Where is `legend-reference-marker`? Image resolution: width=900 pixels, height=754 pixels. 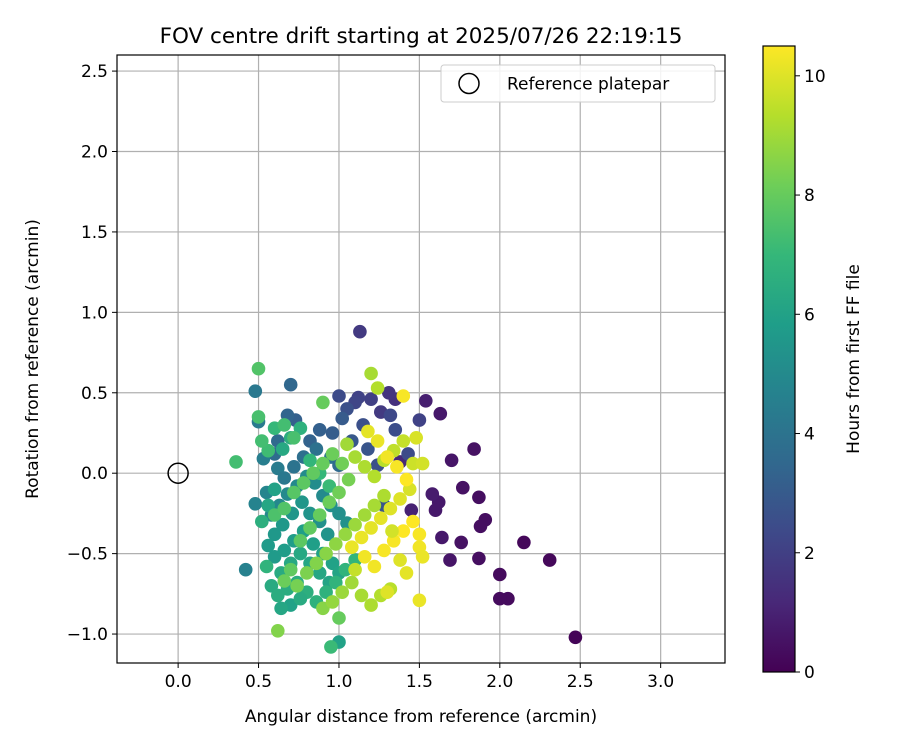
legend-reference-marker is located at coordinates (469, 83).